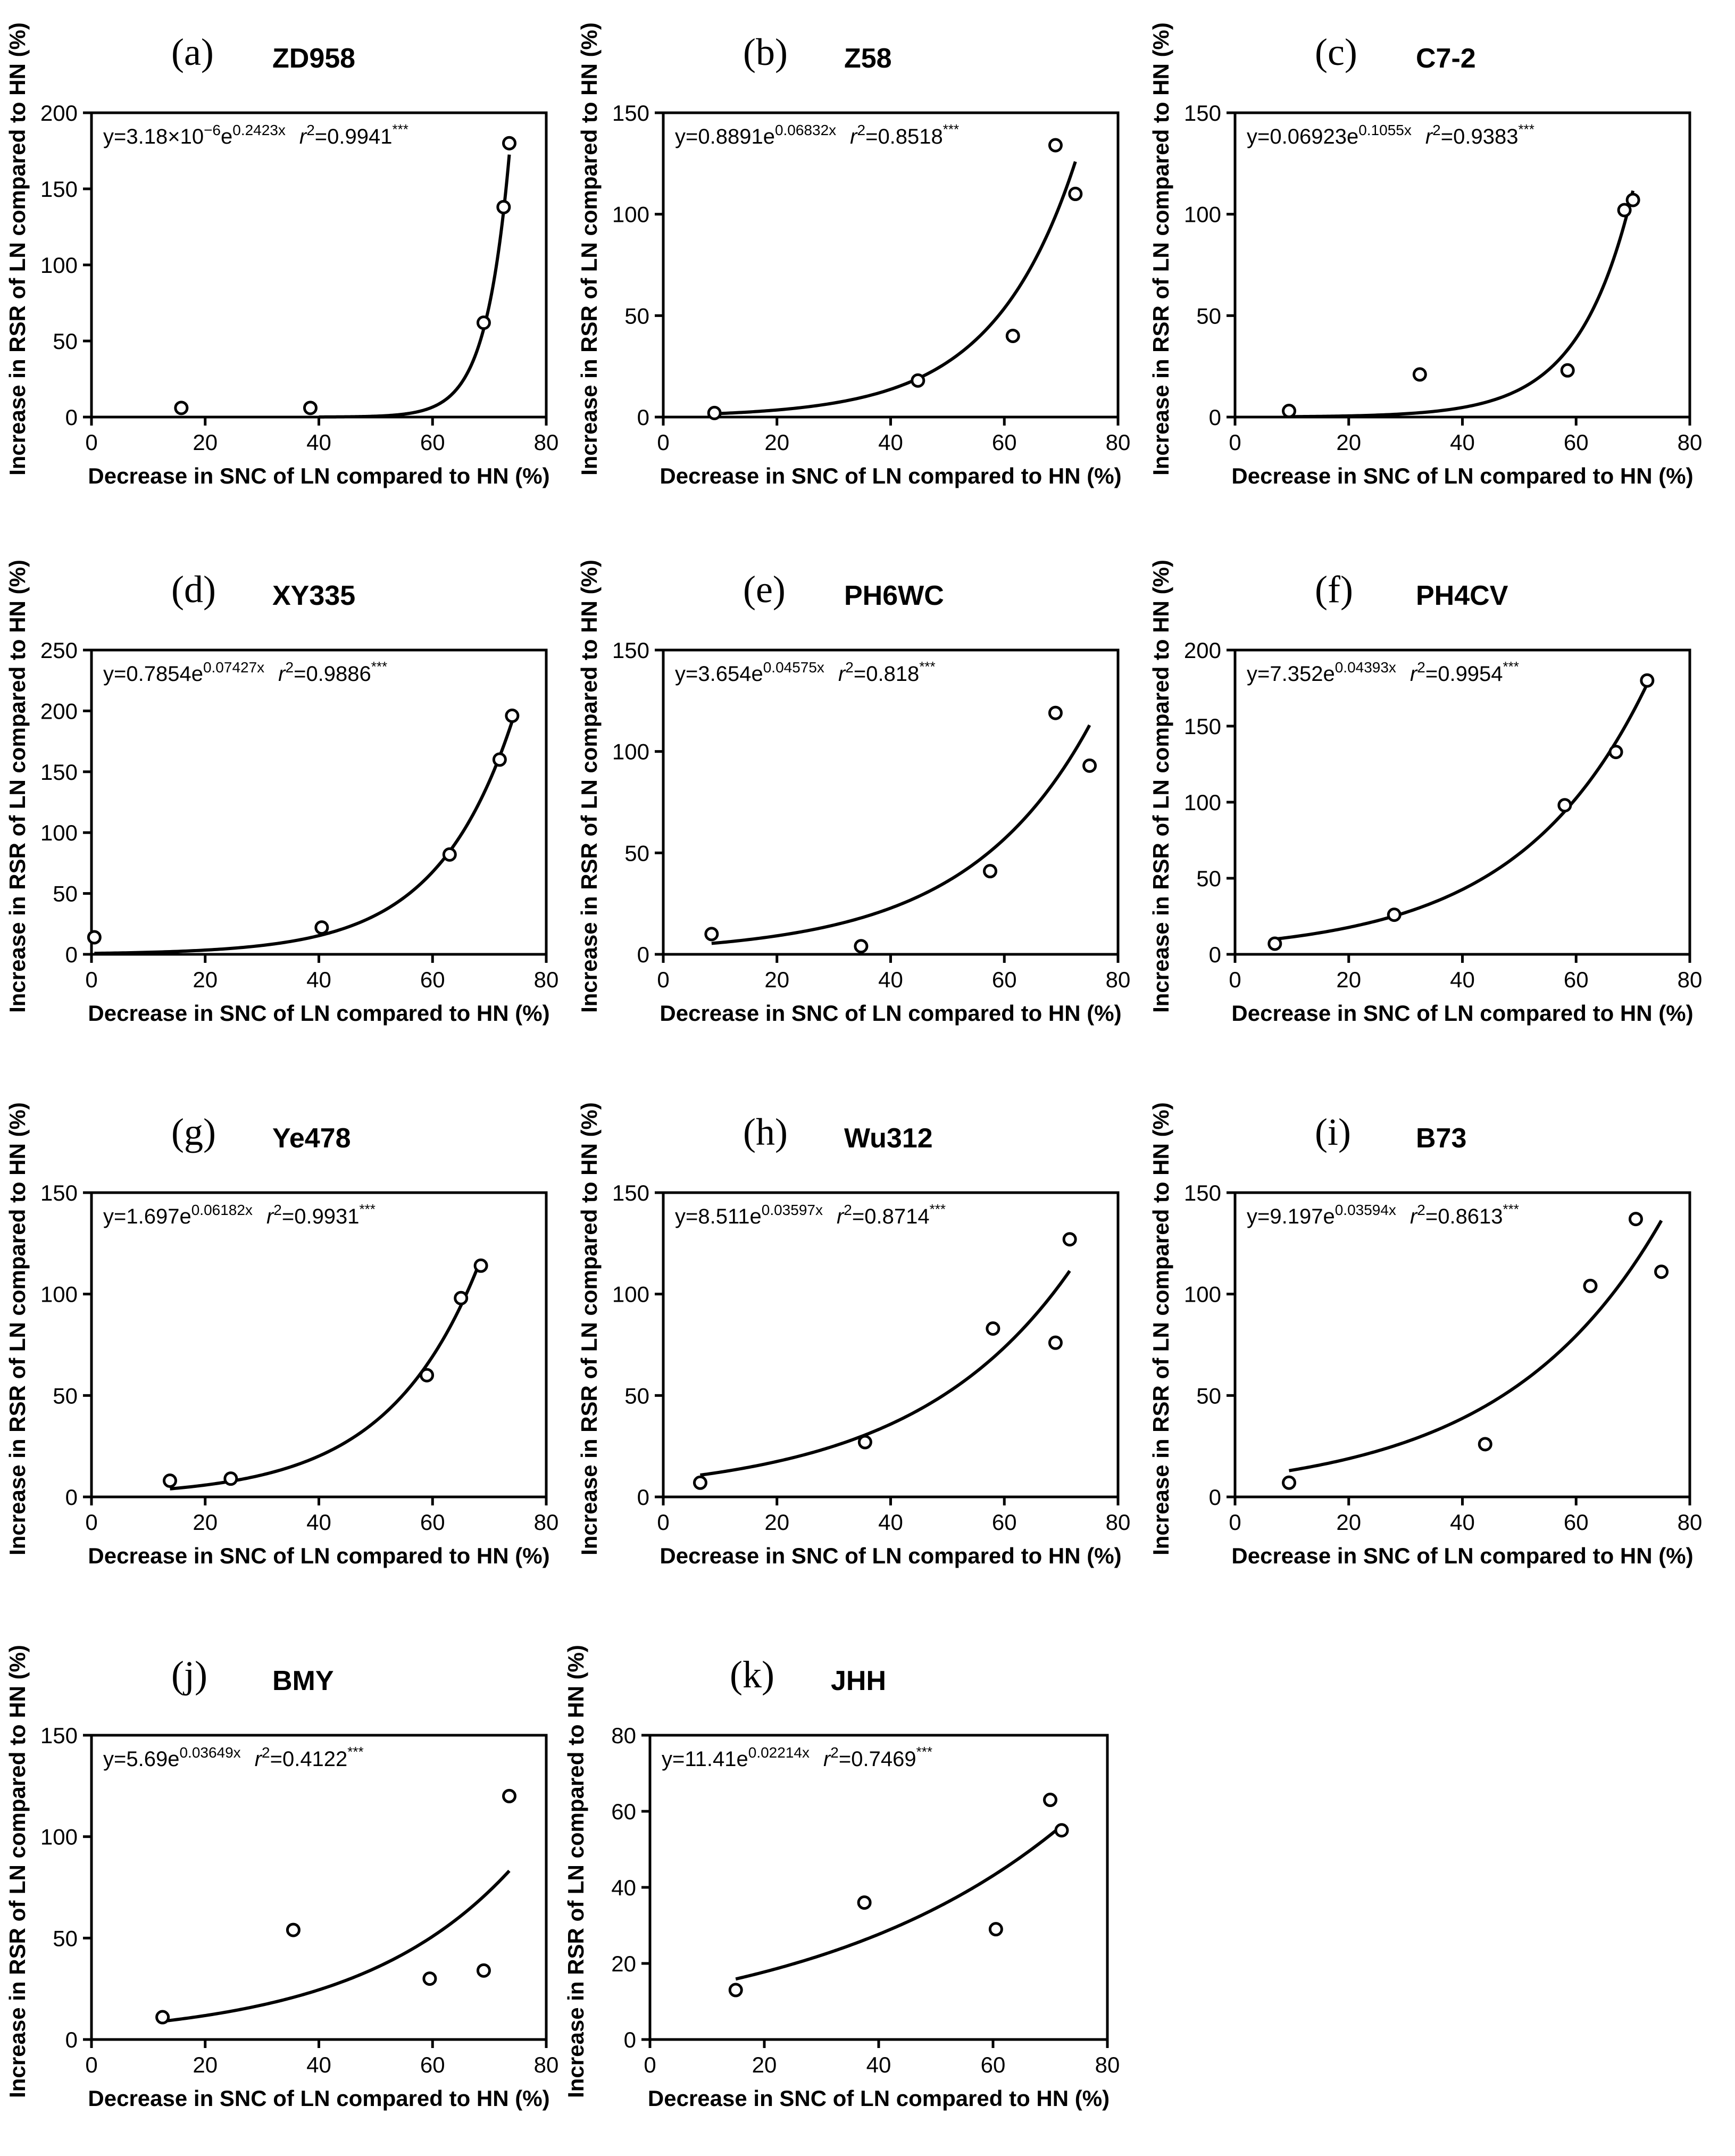 This screenshot has height=2156, width=1735. I want to click on panel-letter: (c), so click(1336, 52).